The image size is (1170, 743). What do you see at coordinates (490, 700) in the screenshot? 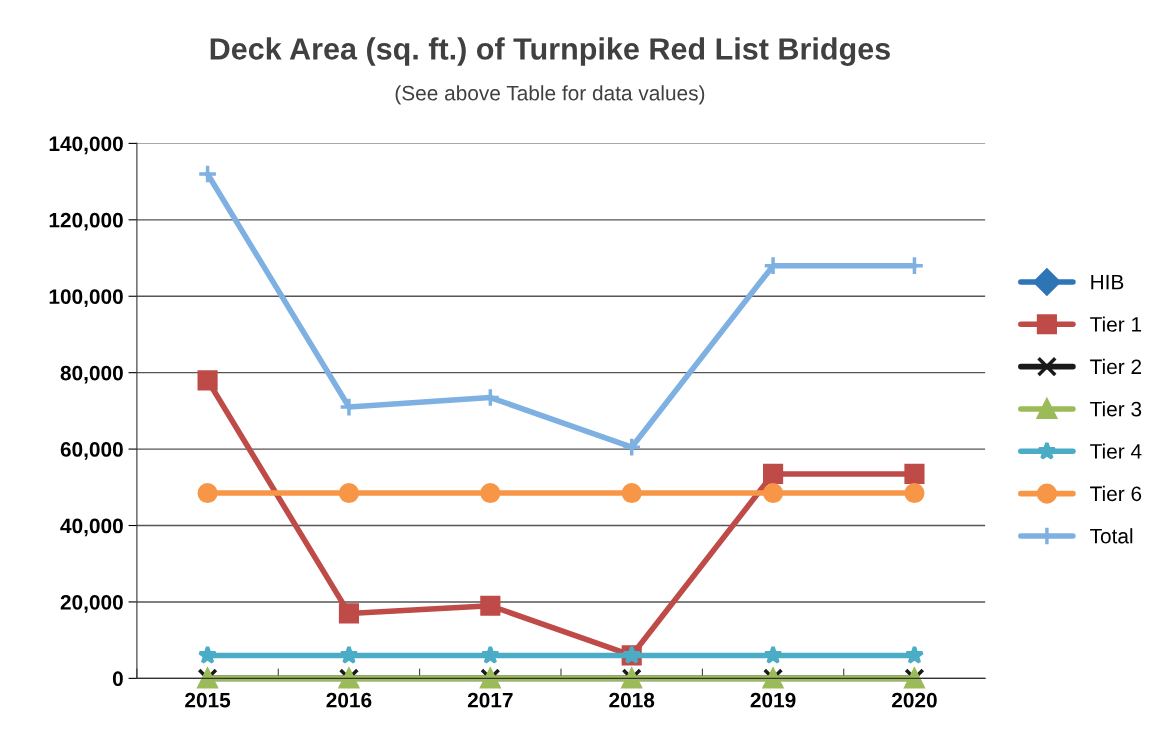
I see `x-tick-label: 2017` at bounding box center [490, 700].